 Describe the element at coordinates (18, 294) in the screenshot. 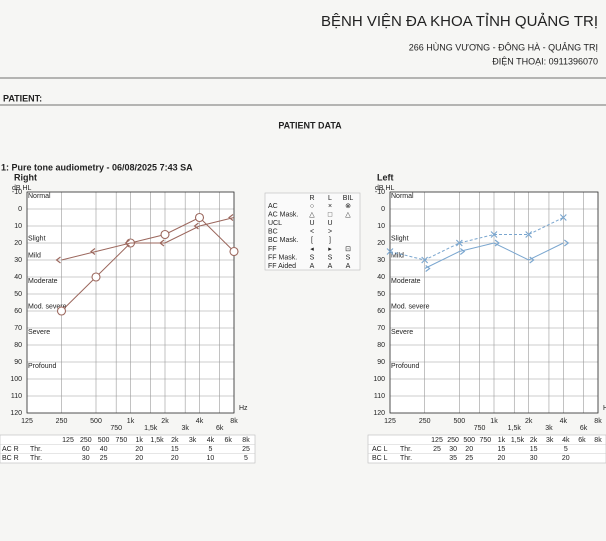

I see `y-tick-label: 50` at that location.